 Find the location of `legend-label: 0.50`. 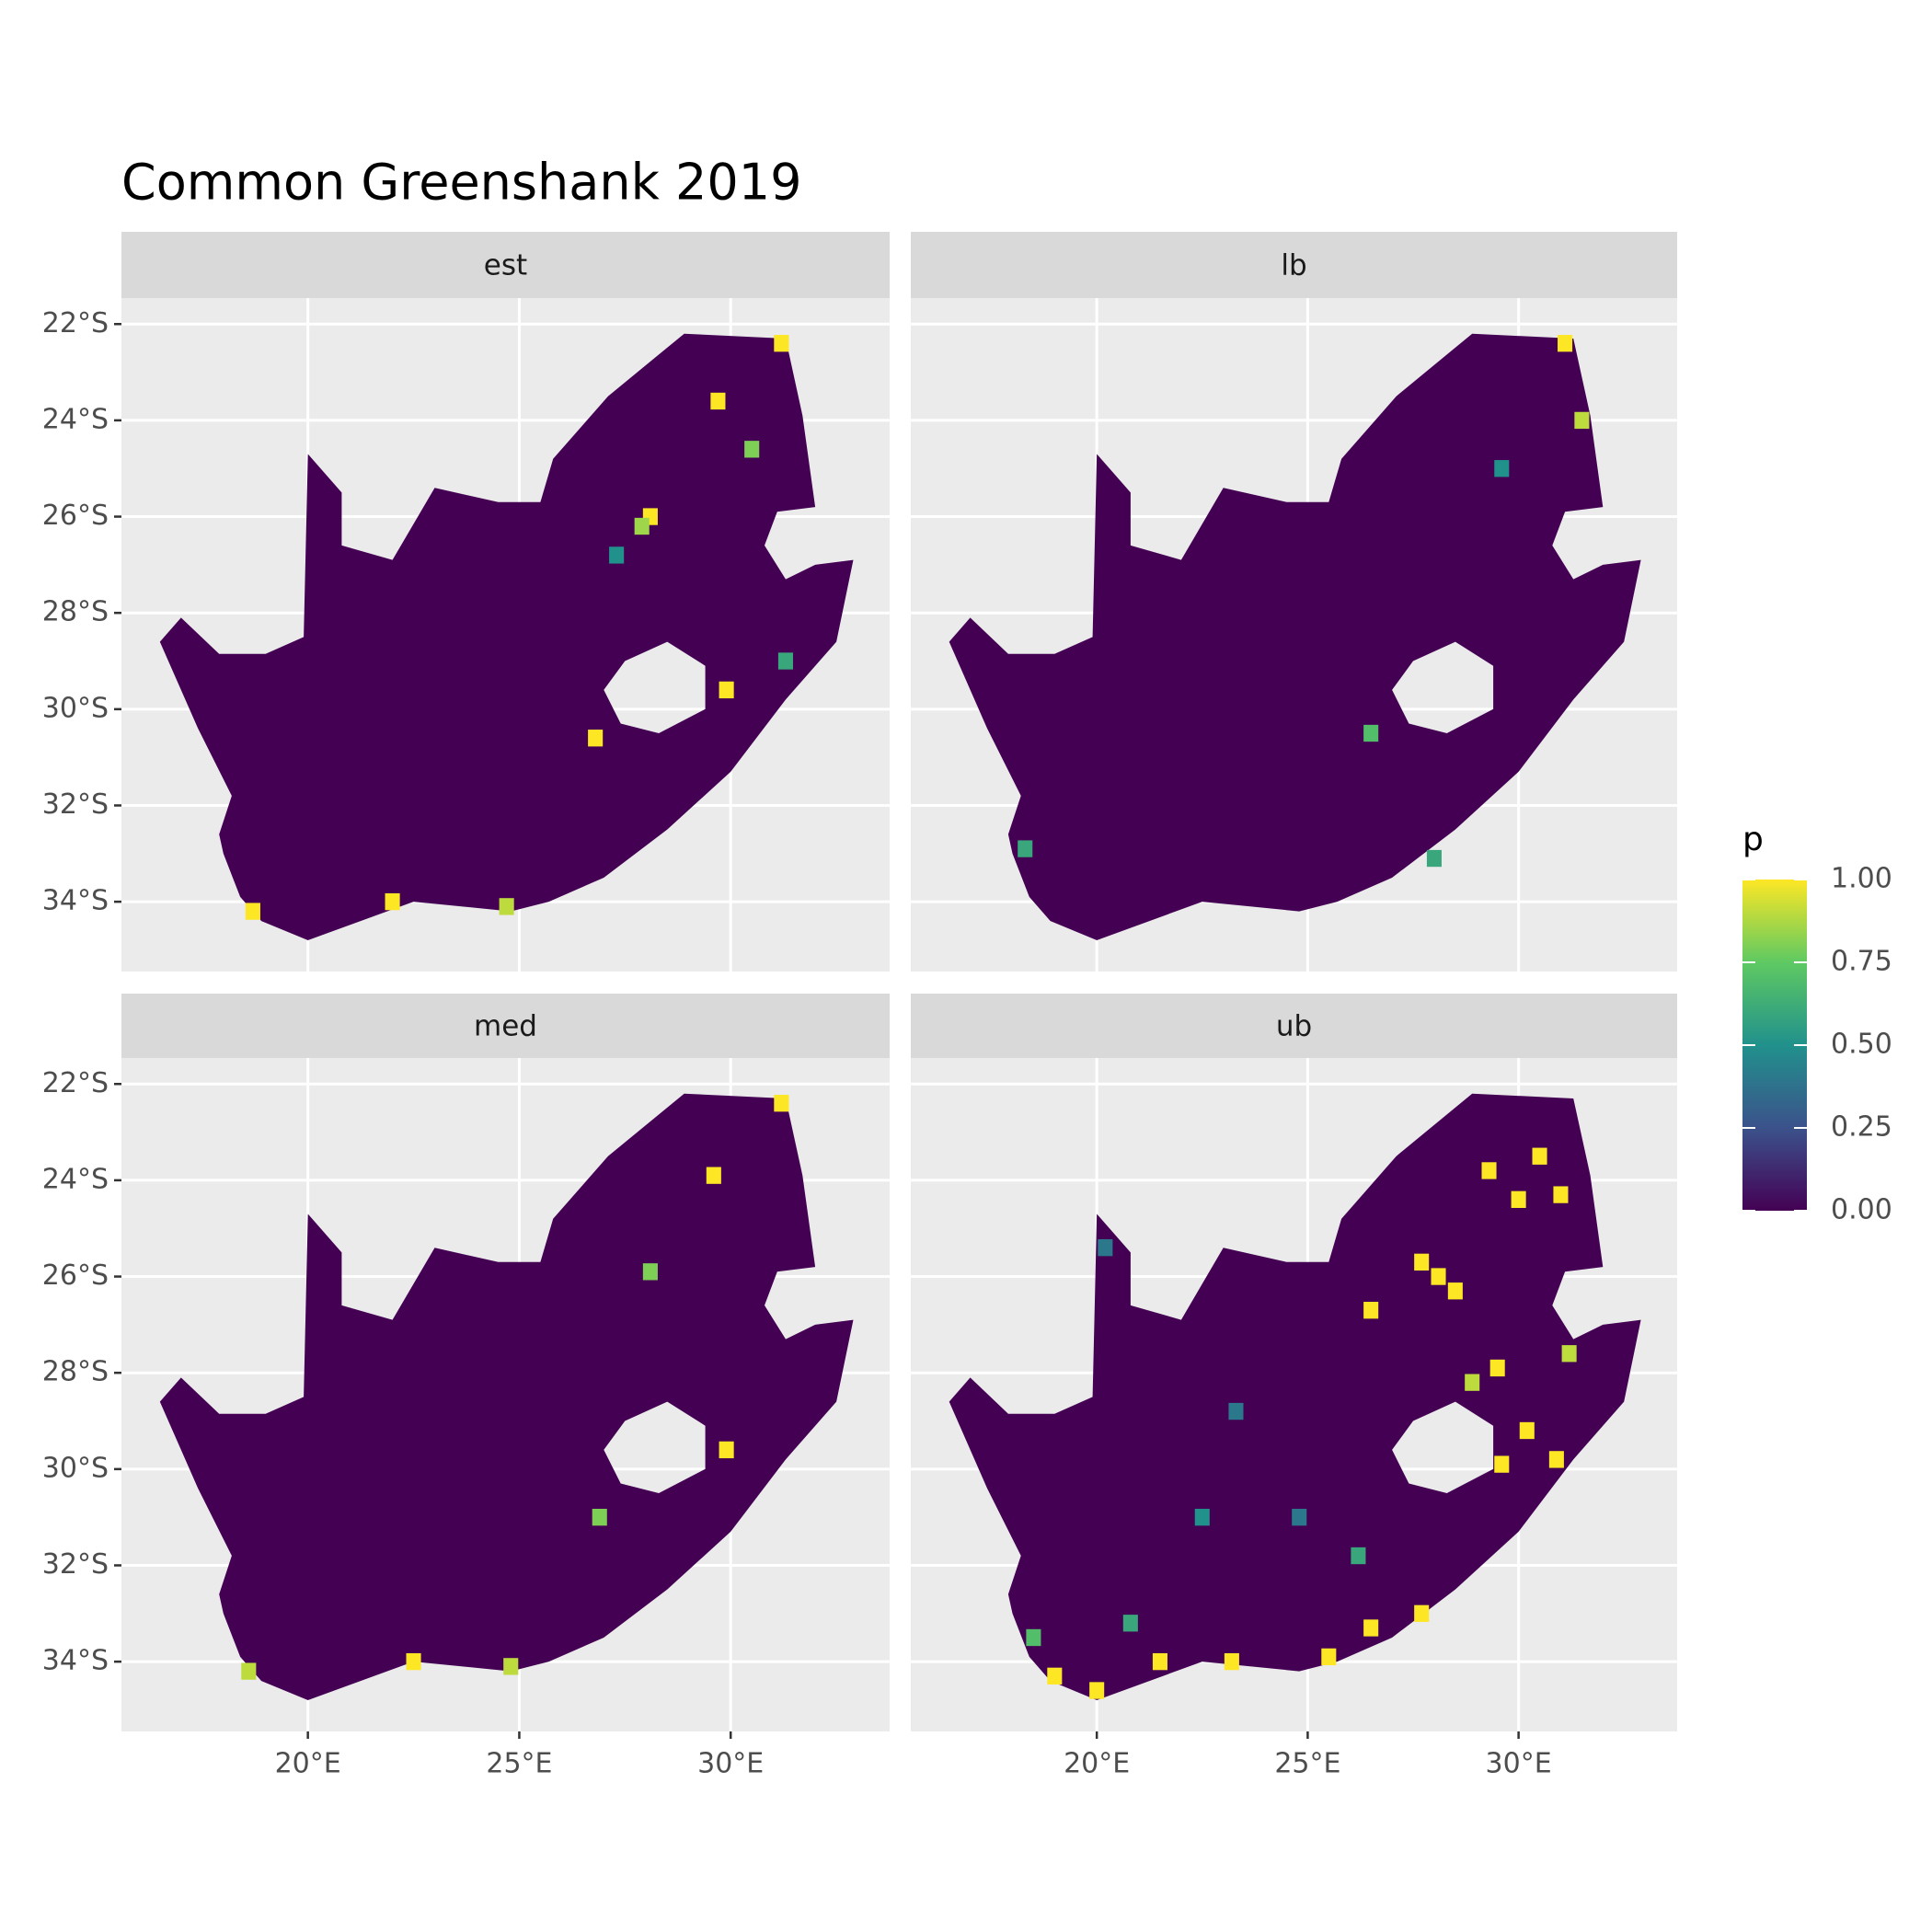

legend-label: 0.50 is located at coordinates (1861, 1045).